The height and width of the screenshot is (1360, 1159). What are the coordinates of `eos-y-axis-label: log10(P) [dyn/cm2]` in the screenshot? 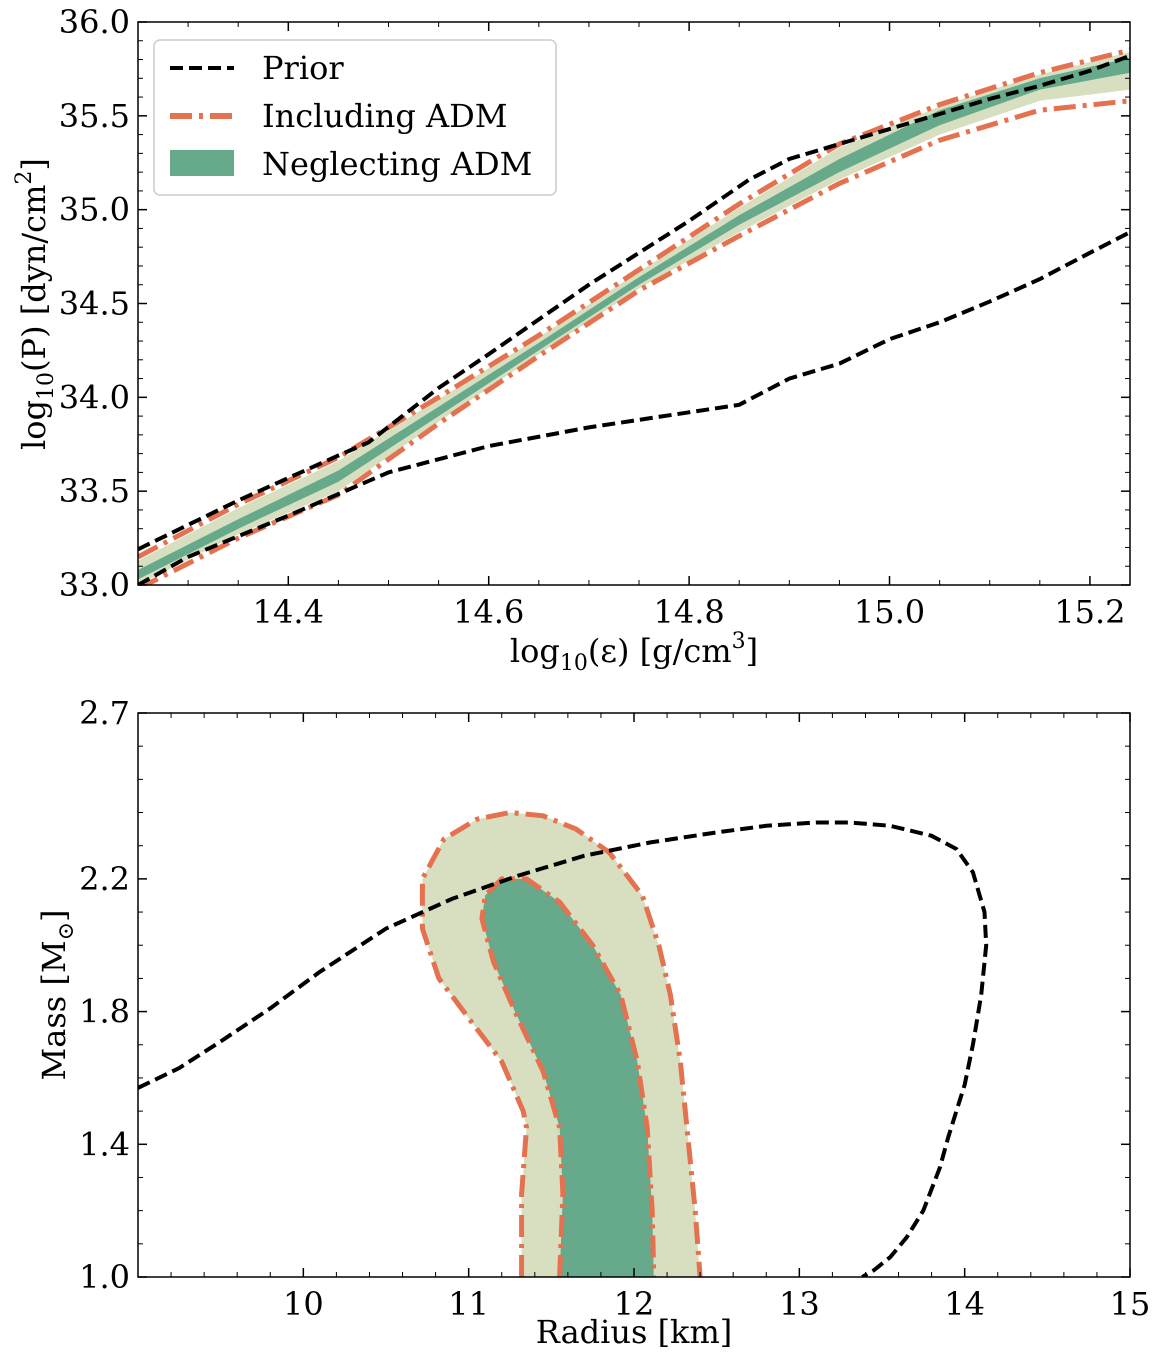 It's located at (35, 304).